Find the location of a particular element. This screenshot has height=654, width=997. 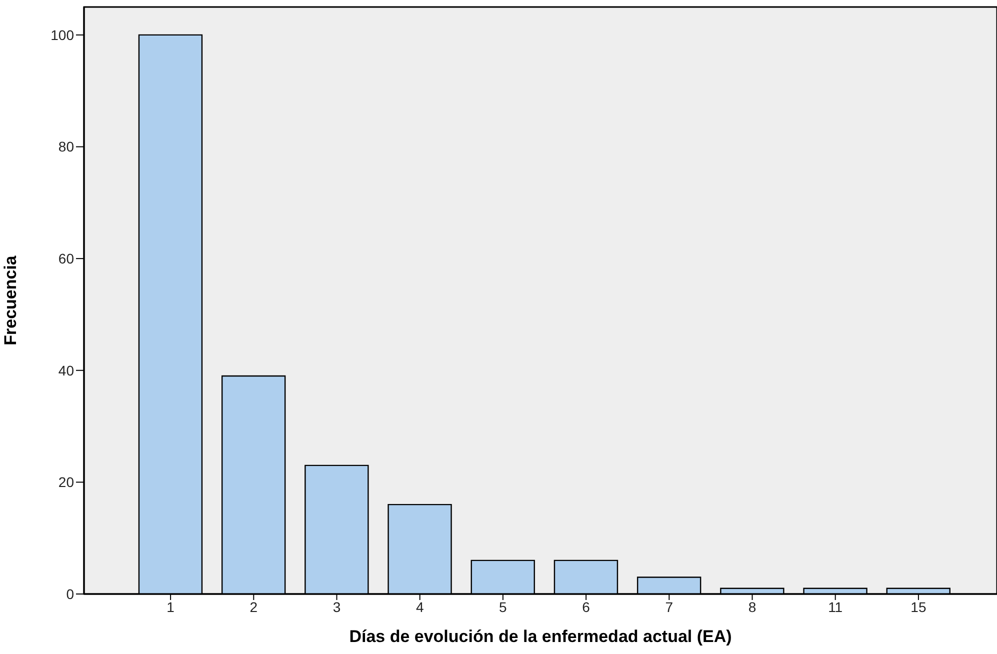

y-axis-title: Frecuencia is located at coordinates (10, 300).